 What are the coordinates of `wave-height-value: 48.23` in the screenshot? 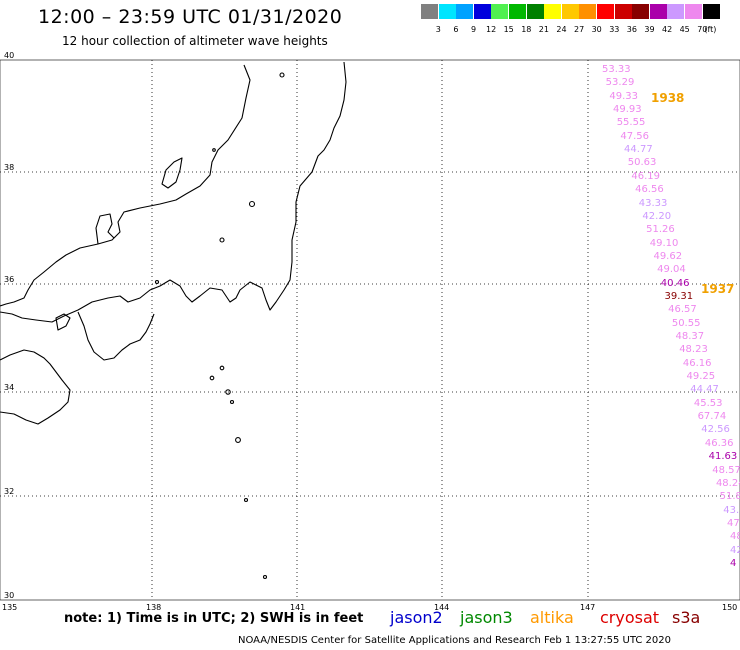 It's located at (693, 350).